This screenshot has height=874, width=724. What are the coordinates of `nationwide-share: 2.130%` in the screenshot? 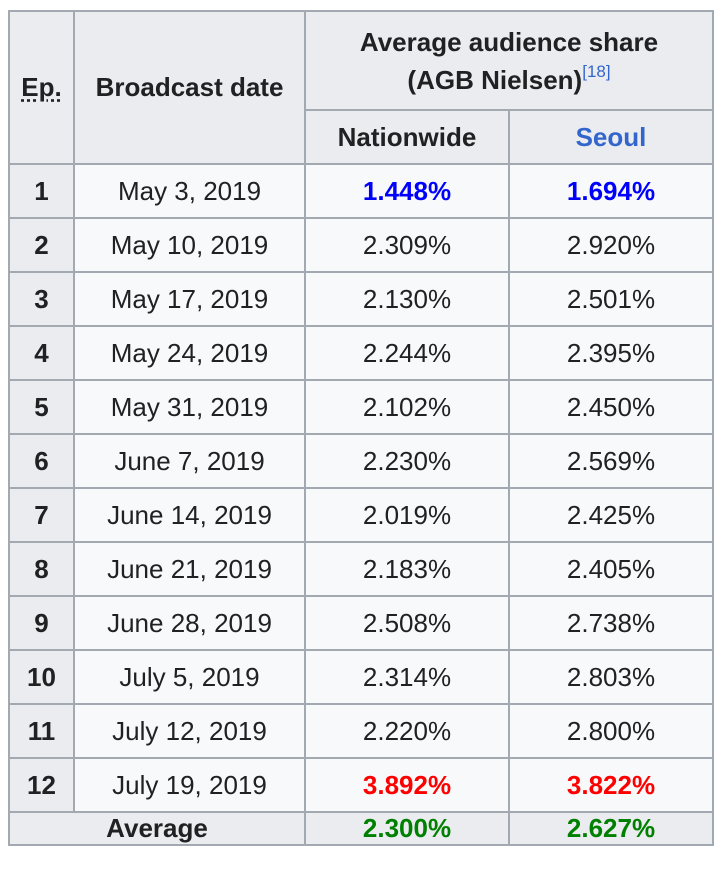 It's located at (407, 299).